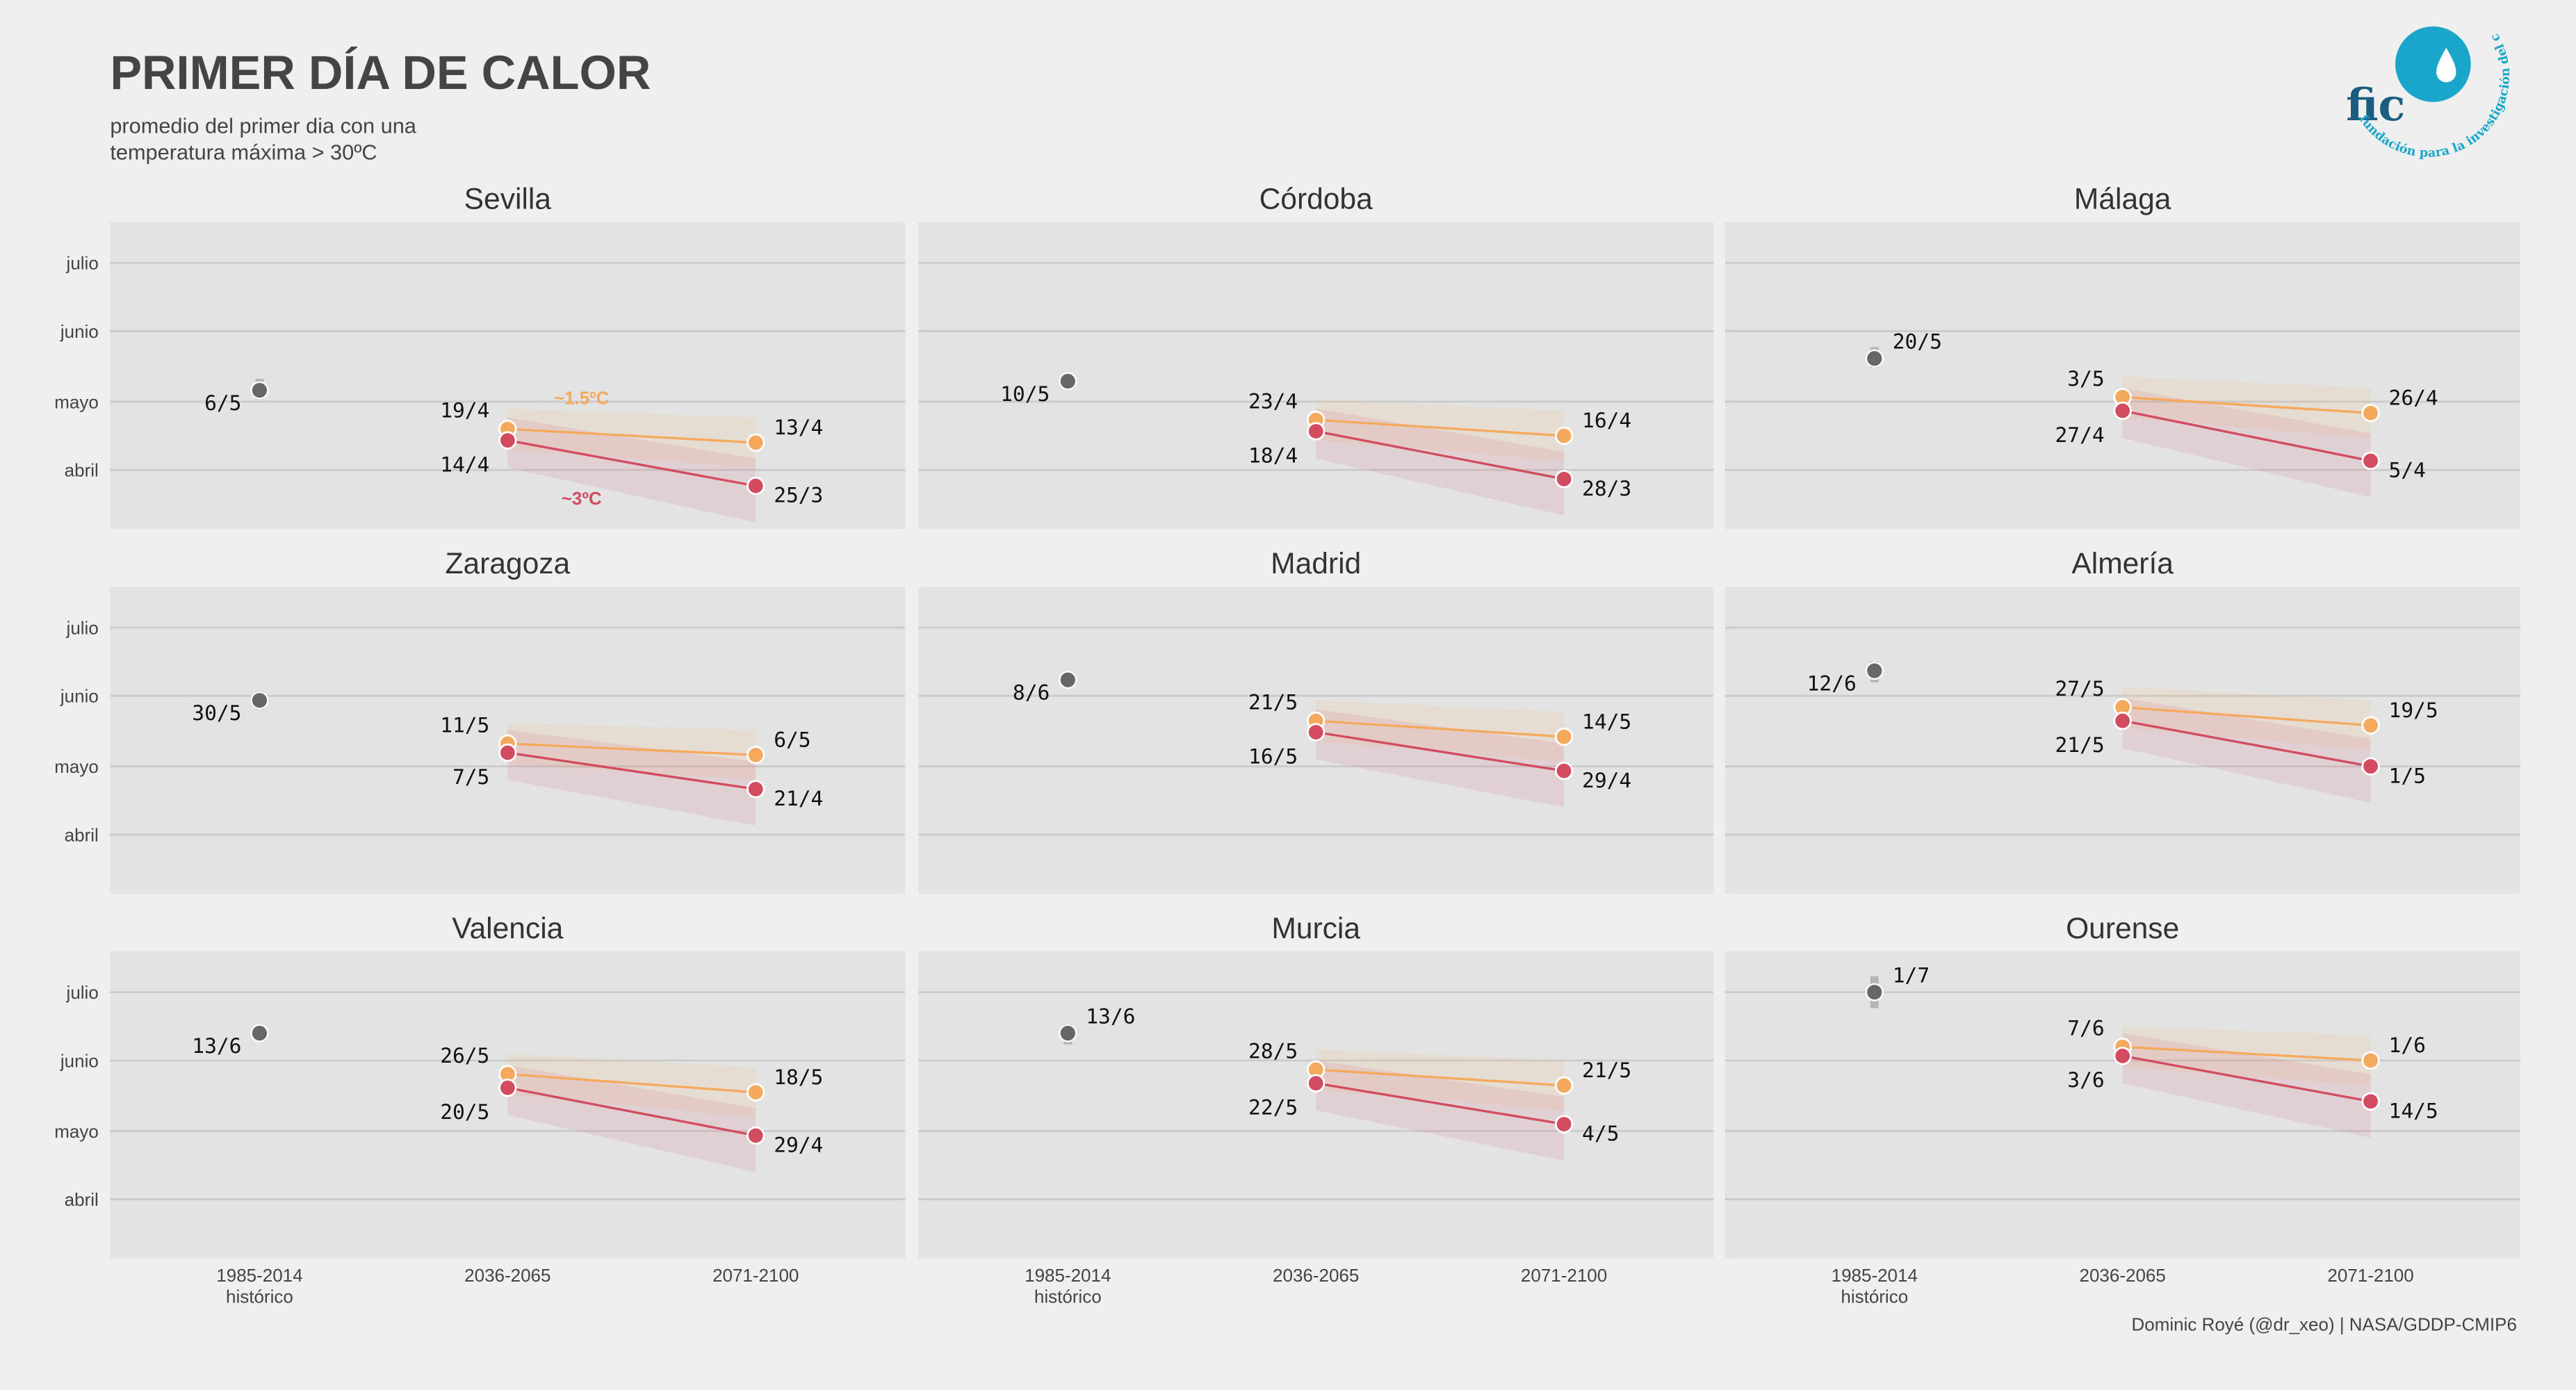 The height and width of the screenshot is (1390, 2576). Describe the element at coordinates (2080, 435) in the screenshot. I see `value-label: 27/4` at that location.